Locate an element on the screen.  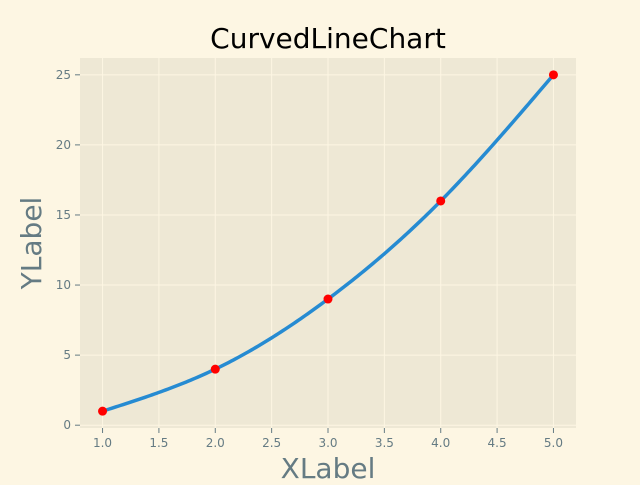
y-tick-label: 5 is located at coordinates (67, 355).